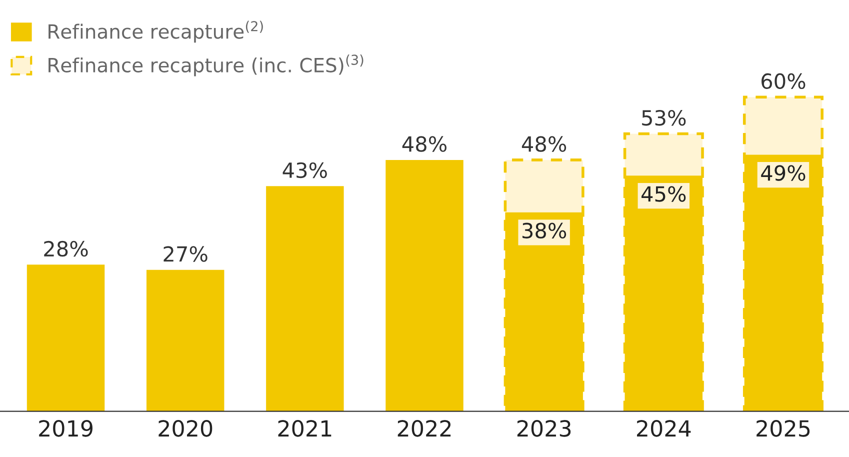 This screenshot has width=849, height=457. I want to click on data-label: 28%, so click(66, 248).